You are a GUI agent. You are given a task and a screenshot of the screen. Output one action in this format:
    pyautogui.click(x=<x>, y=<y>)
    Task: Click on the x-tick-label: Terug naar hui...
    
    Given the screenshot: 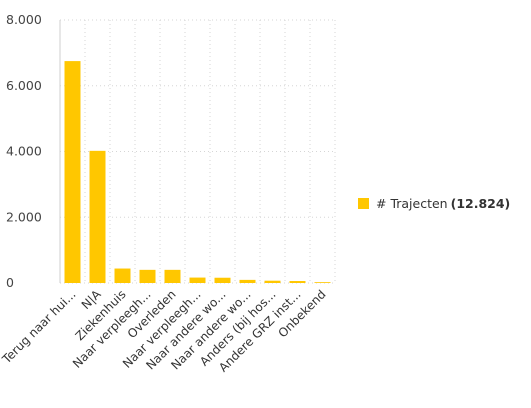 What is the action you would take?
    pyautogui.click(x=39, y=327)
    